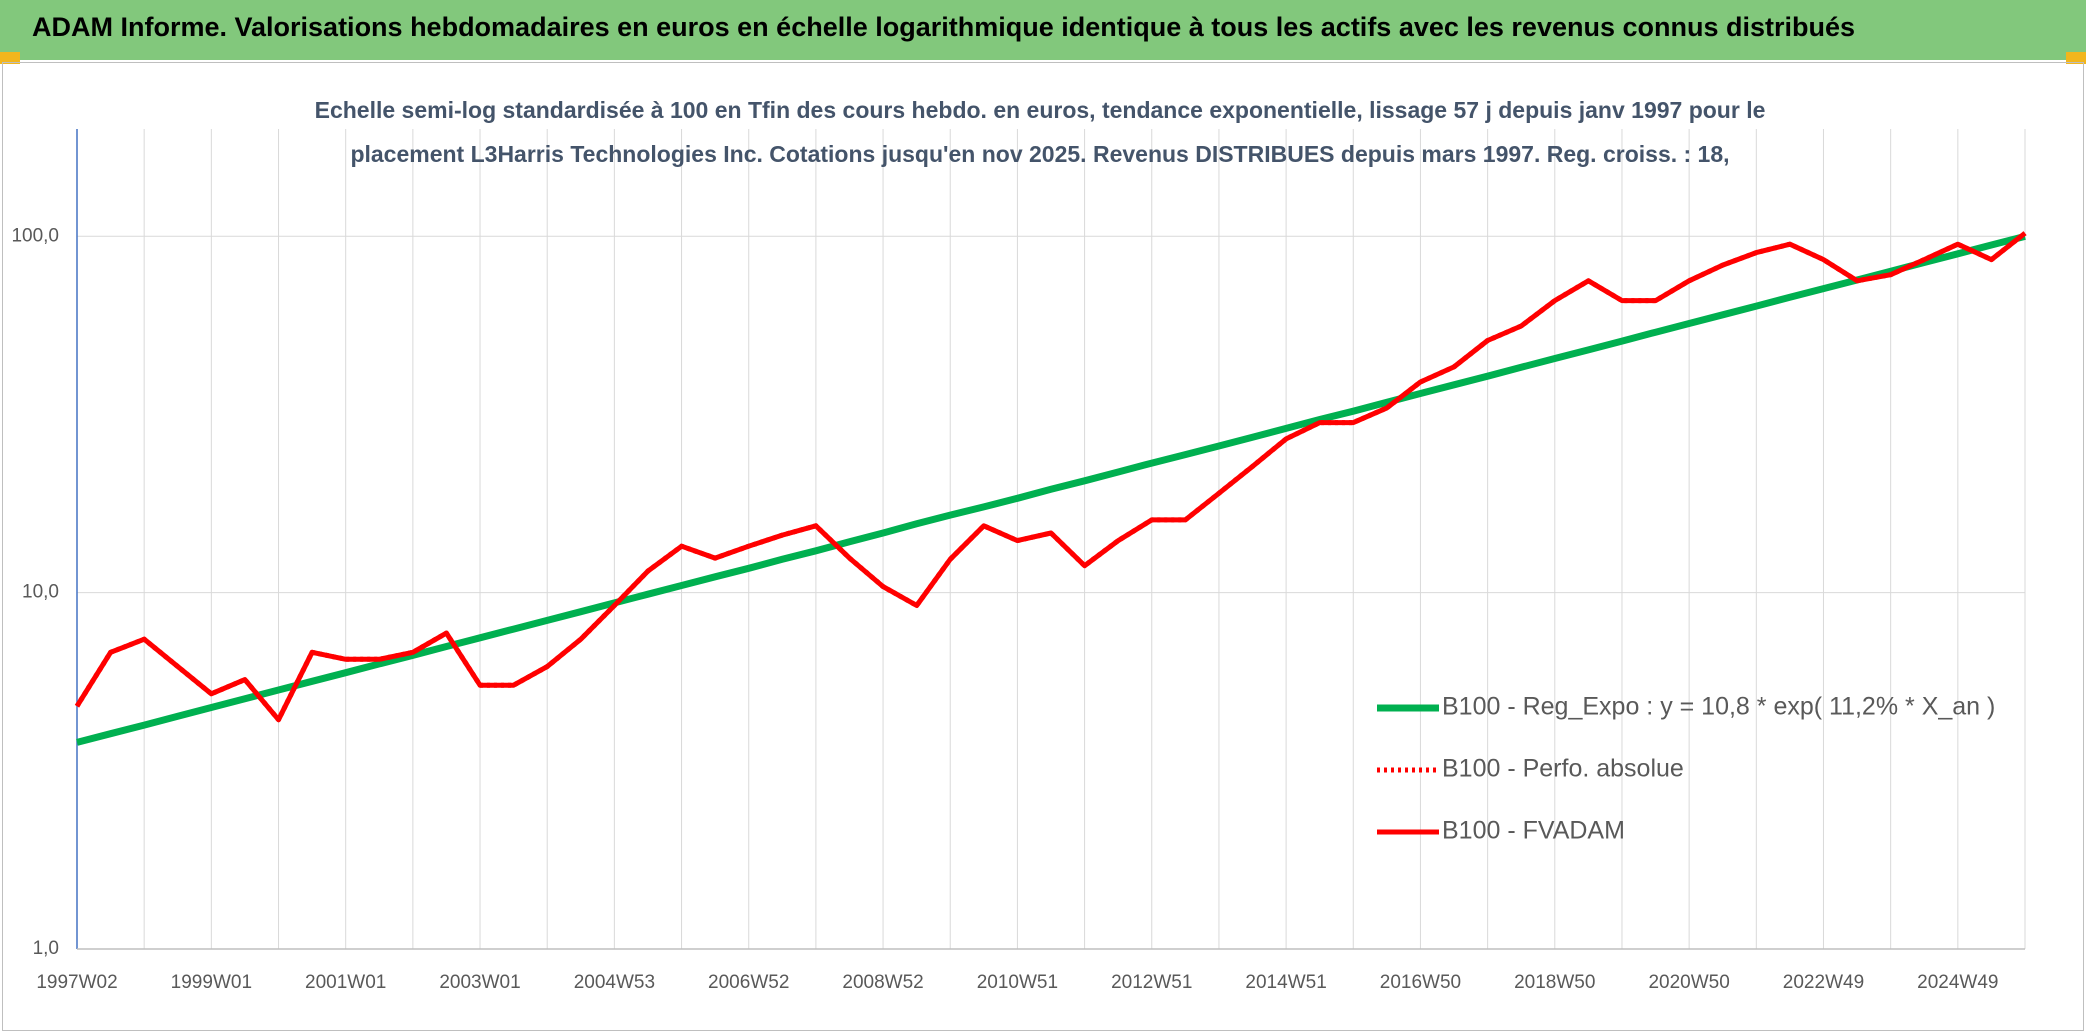 This screenshot has height=1033, width=2086. What do you see at coordinates (1151, 982) in the screenshot?
I see `x-tick-label: 2012W51` at bounding box center [1151, 982].